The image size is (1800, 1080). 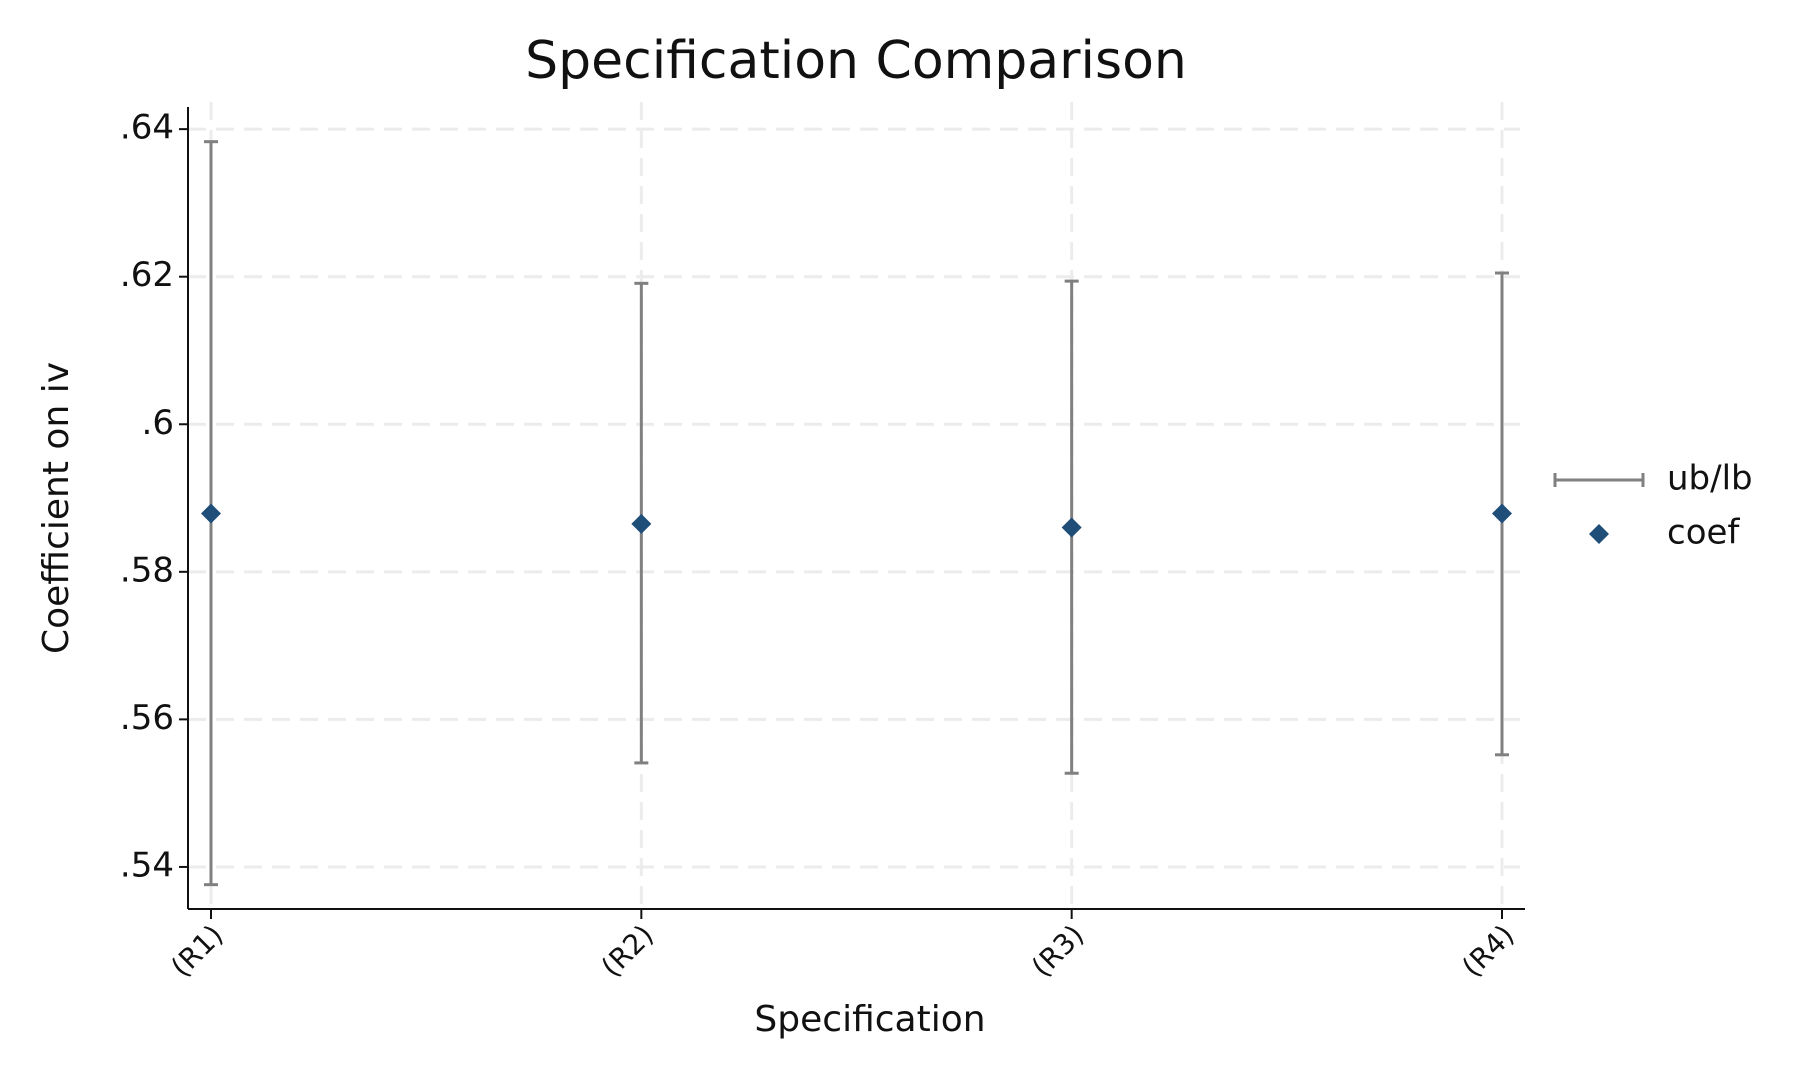 What do you see at coordinates (147, 570) in the screenshot?
I see `y-tick-label: .58` at bounding box center [147, 570].